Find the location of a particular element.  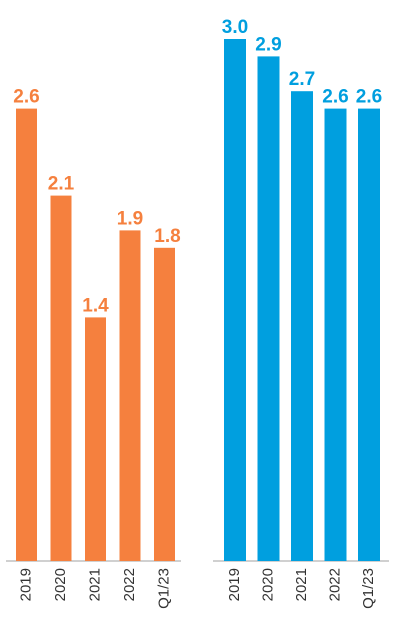

data-label: 1.8 is located at coordinates (167, 236).